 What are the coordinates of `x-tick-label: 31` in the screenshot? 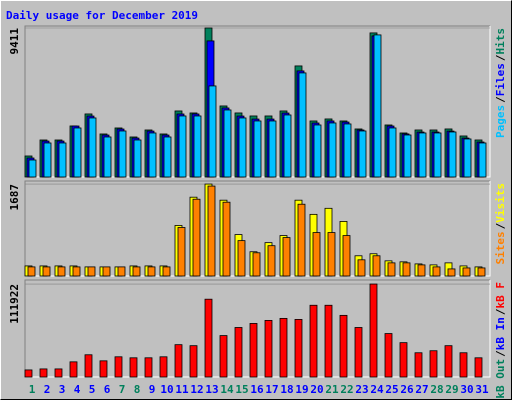 It's located at (482, 389).